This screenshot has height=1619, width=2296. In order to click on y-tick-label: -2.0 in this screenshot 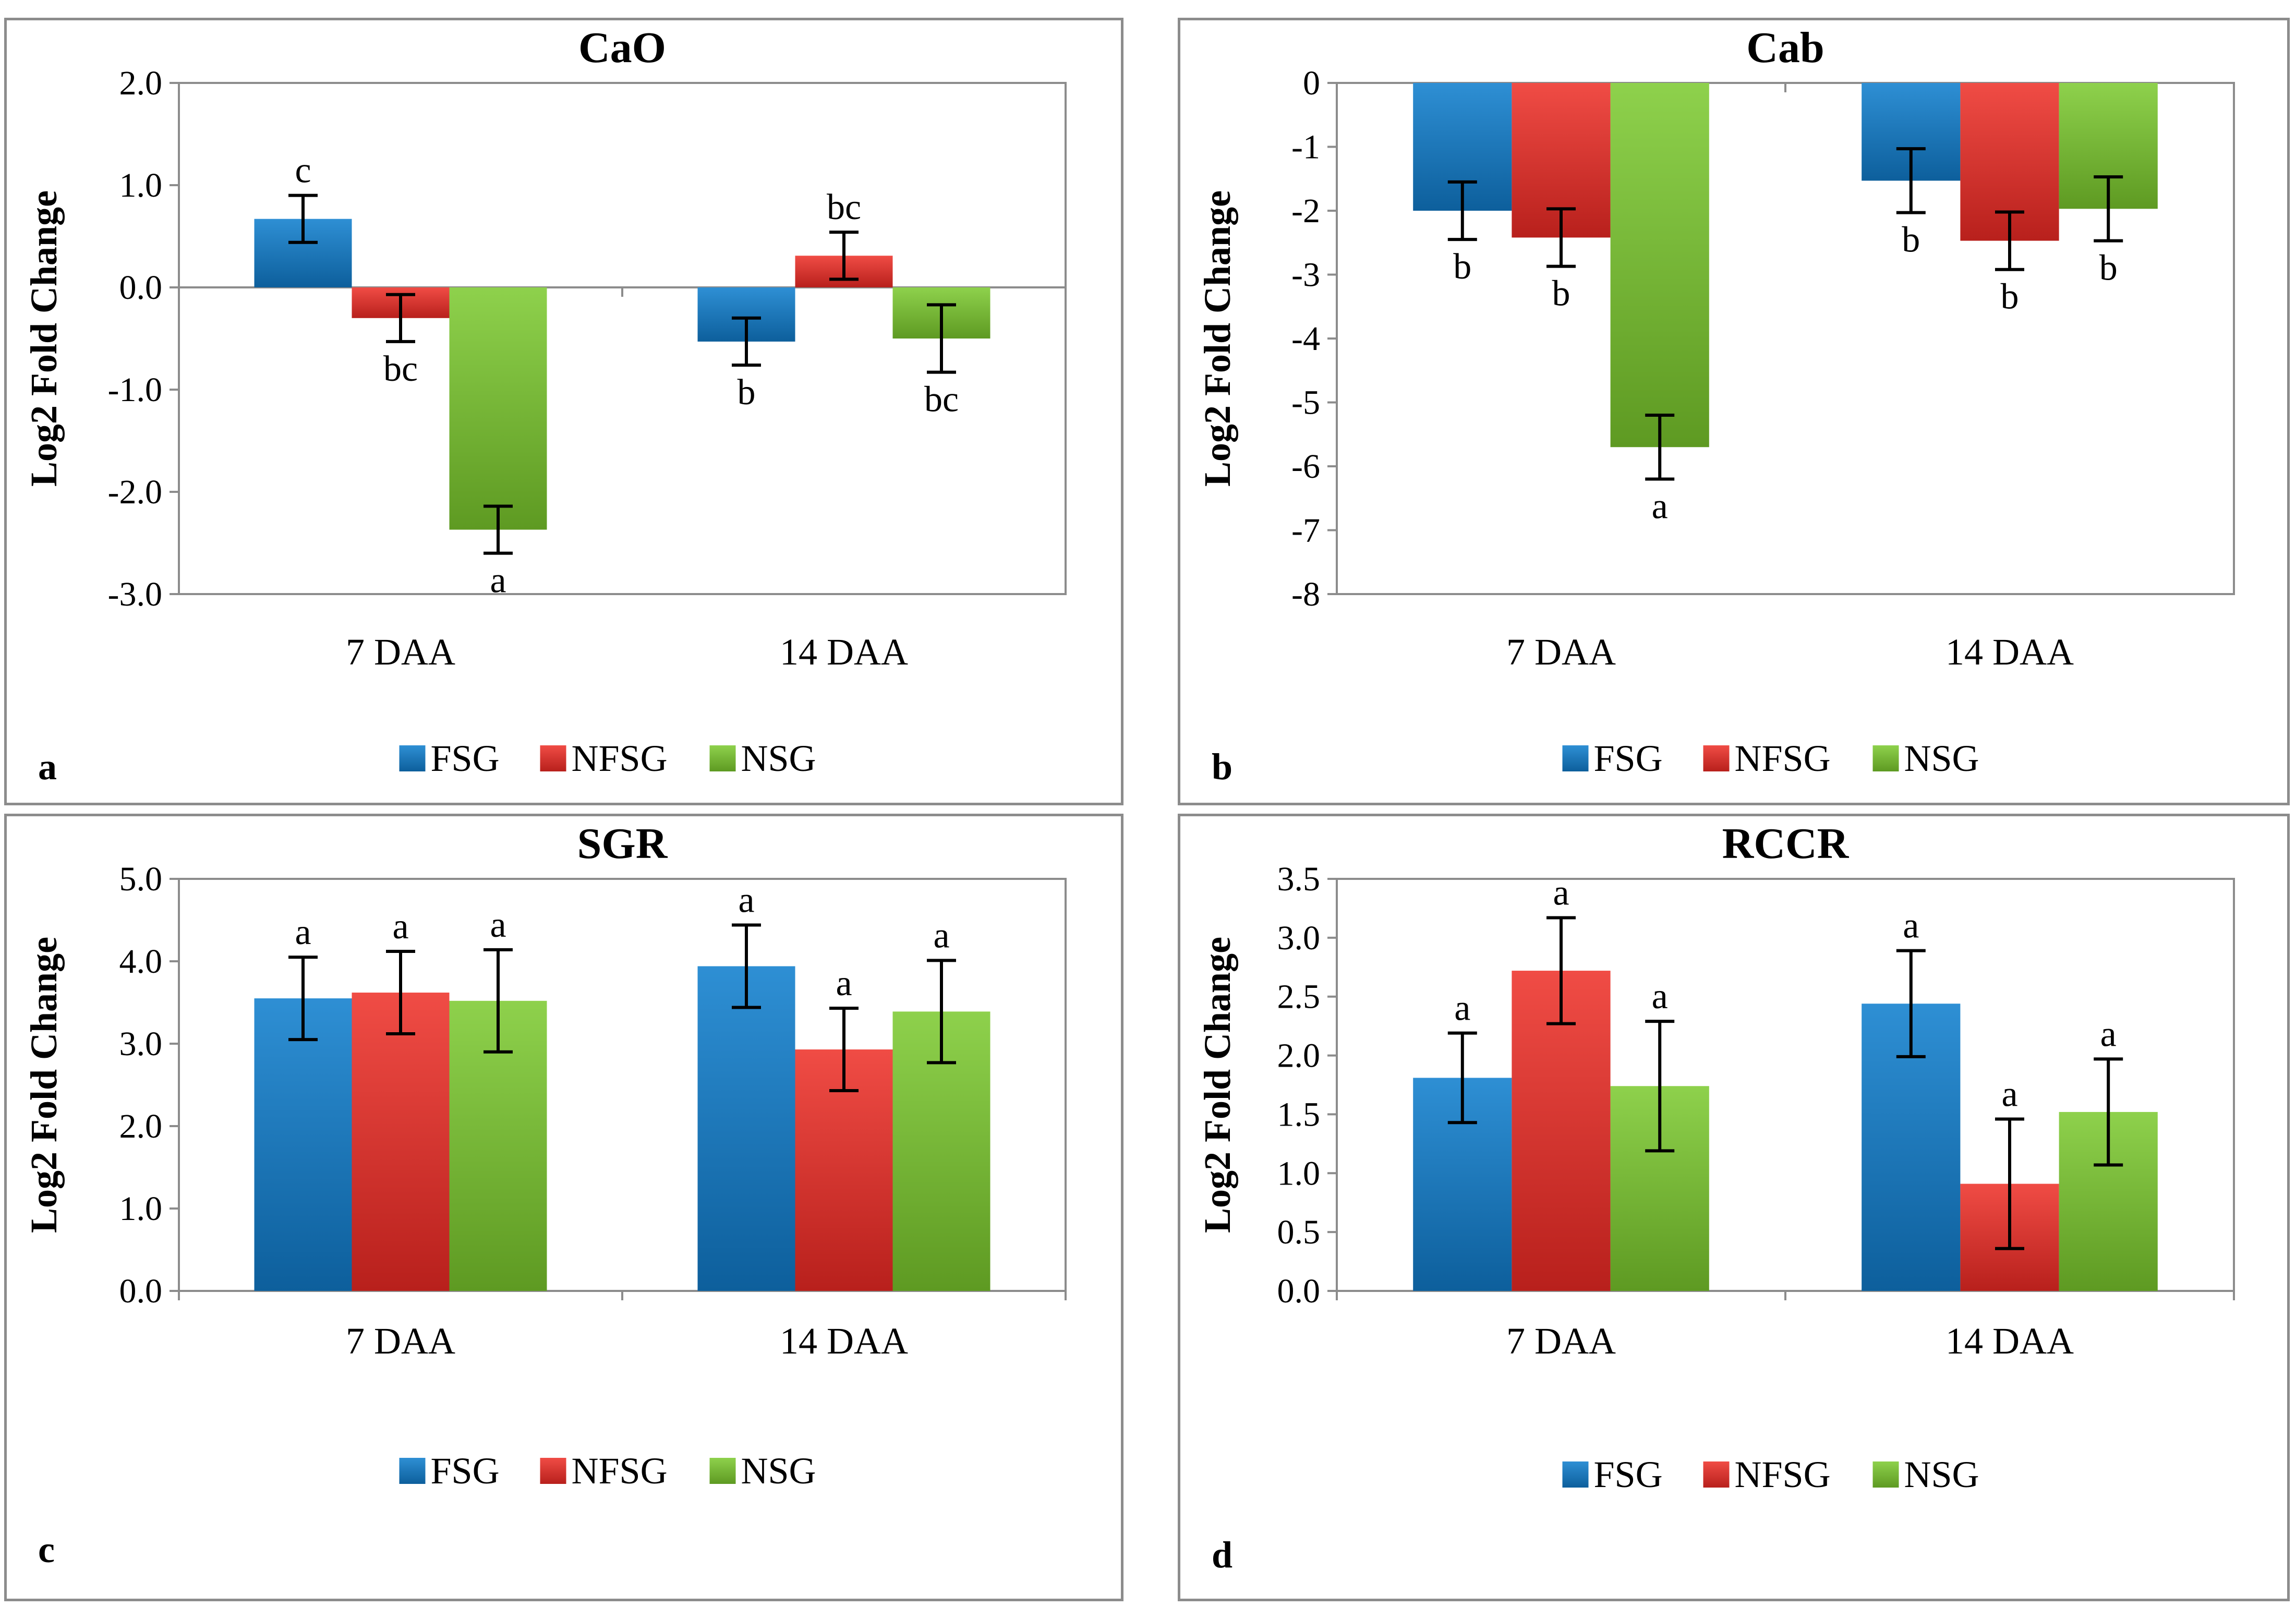, I will do `click(135, 492)`.